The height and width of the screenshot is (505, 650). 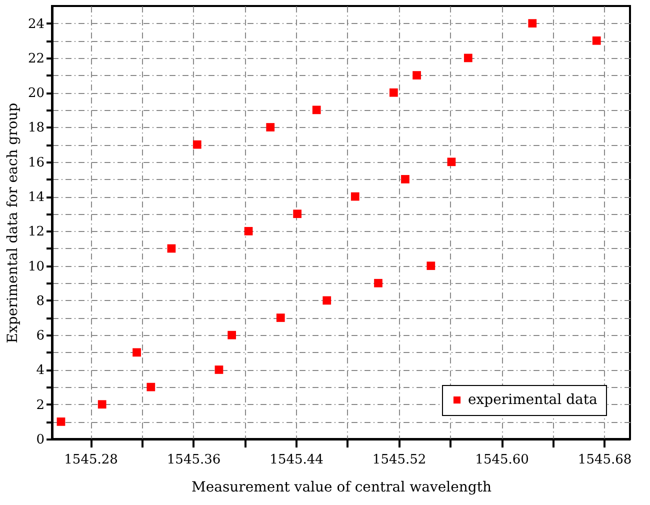 What do you see at coordinates (342, 488) in the screenshot?
I see `x-axis-title: Measurement value of central wavelength` at bounding box center [342, 488].